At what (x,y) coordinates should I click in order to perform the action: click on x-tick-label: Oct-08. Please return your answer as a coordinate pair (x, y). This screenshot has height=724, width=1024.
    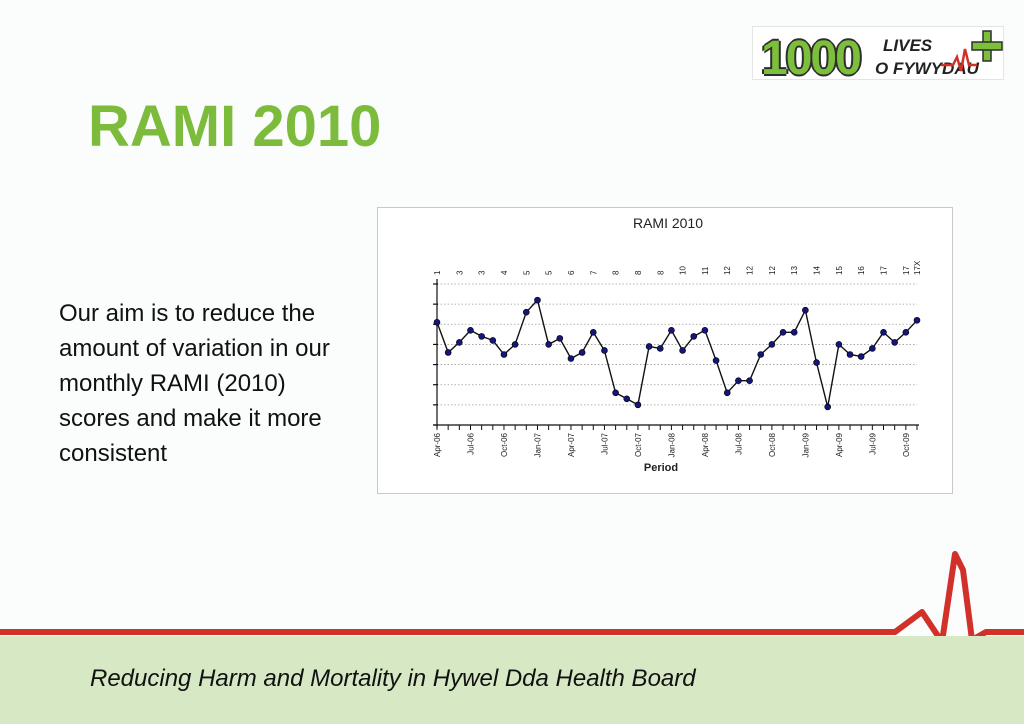
    Looking at the image, I should click on (772, 444).